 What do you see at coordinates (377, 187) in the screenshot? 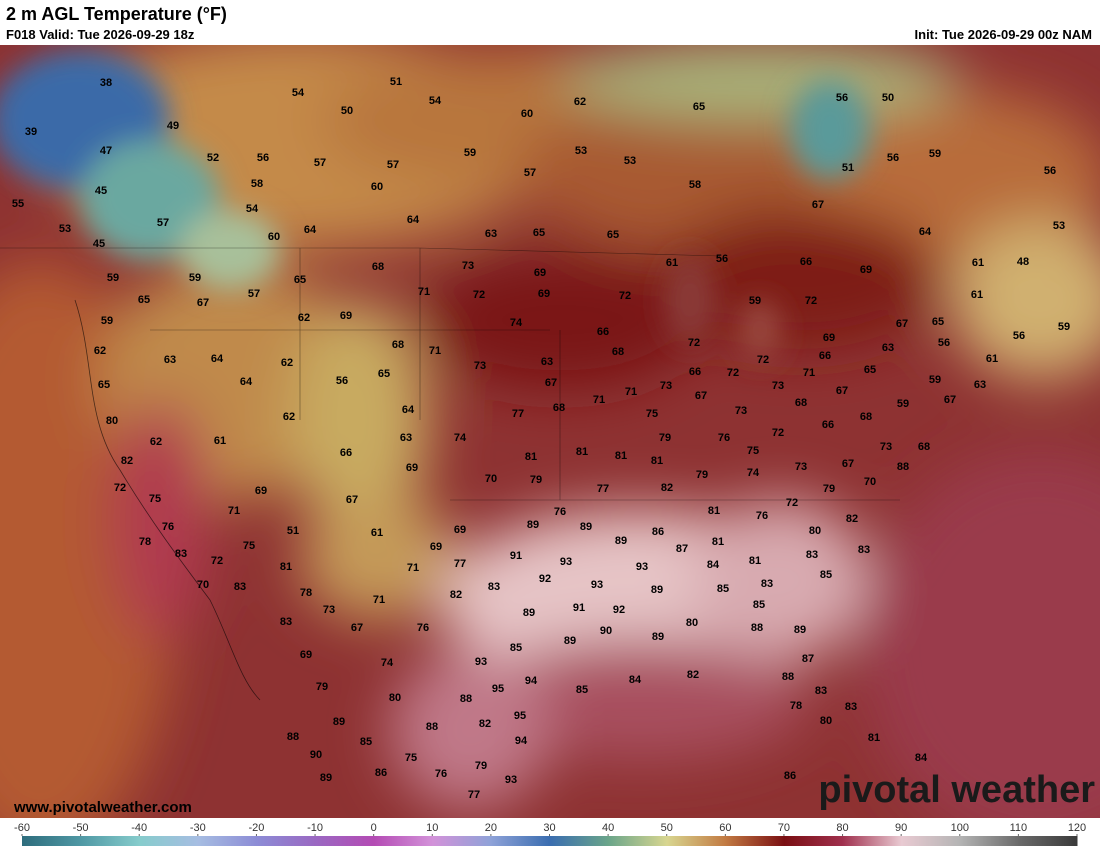
I see `temperature-label: 60` at bounding box center [377, 187].